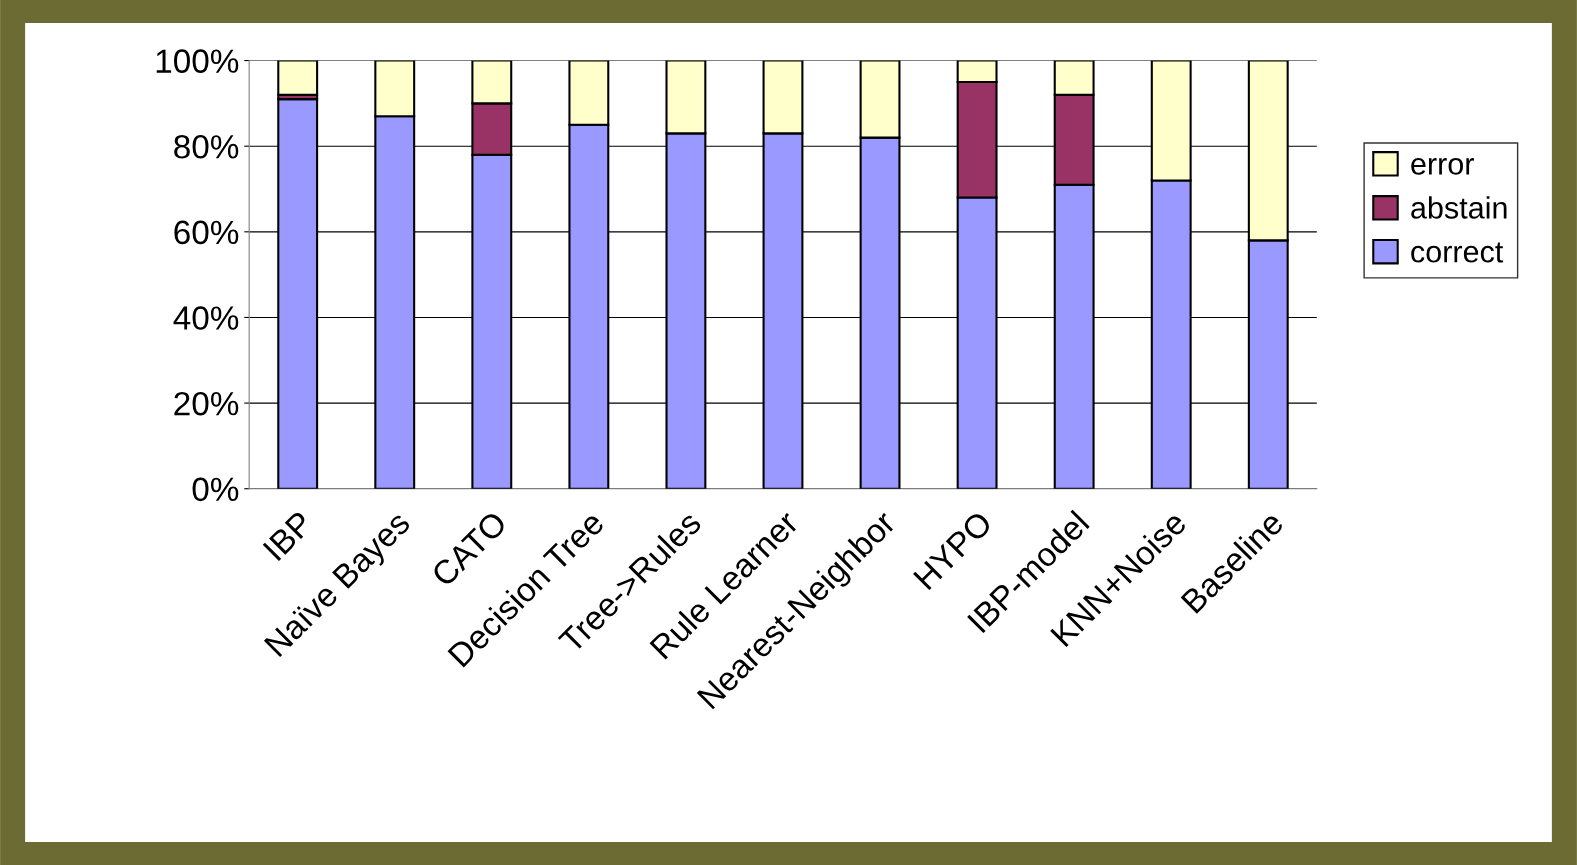 The height and width of the screenshot is (865, 1577). What do you see at coordinates (197, 61) in the screenshot?
I see `y-tick-label: 100%` at bounding box center [197, 61].